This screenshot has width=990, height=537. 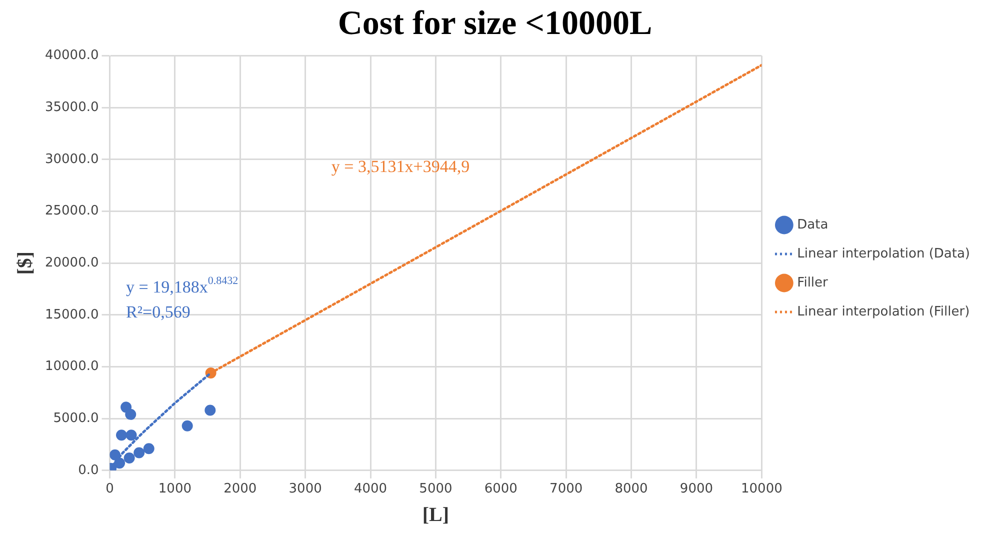 What do you see at coordinates (88, 470) in the screenshot?
I see `y-tick-label: 0.0` at bounding box center [88, 470].